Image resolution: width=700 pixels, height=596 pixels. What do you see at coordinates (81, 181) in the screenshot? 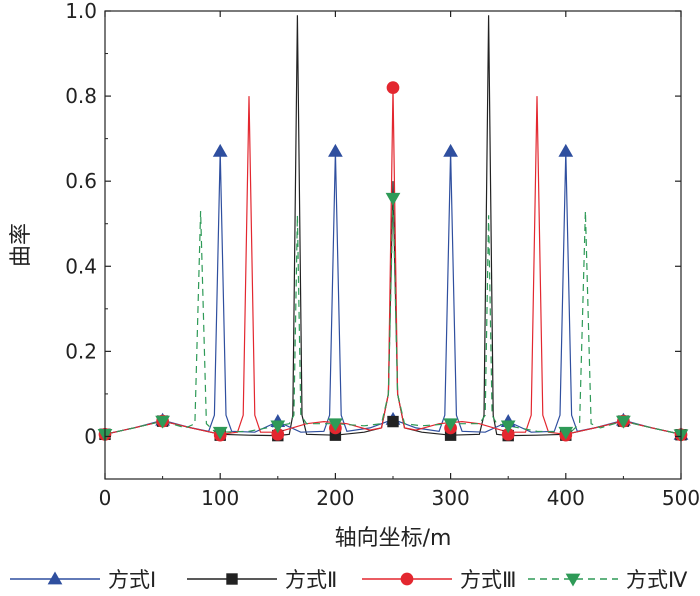
I see `y-tick-label: 0.6` at bounding box center [81, 181].